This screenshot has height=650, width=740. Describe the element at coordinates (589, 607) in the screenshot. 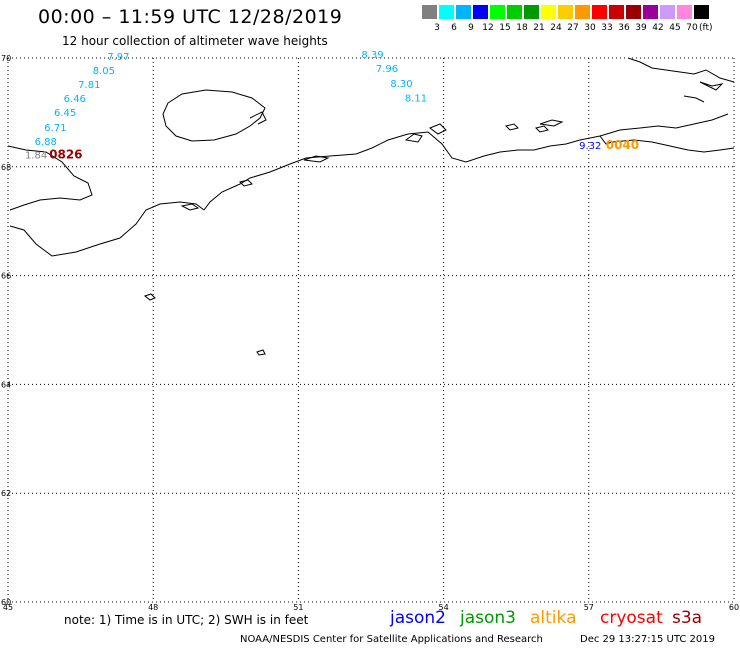

I see `lon-tick-label: 57` at that location.